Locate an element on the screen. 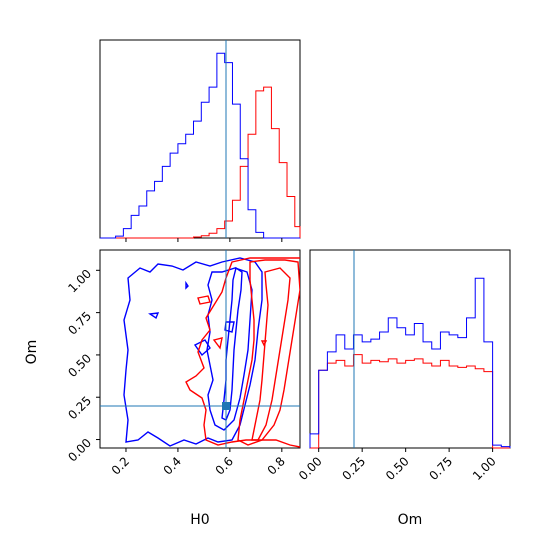 The height and width of the screenshot is (550, 550). y-tick-label: 0.50 is located at coordinates (79, 365).